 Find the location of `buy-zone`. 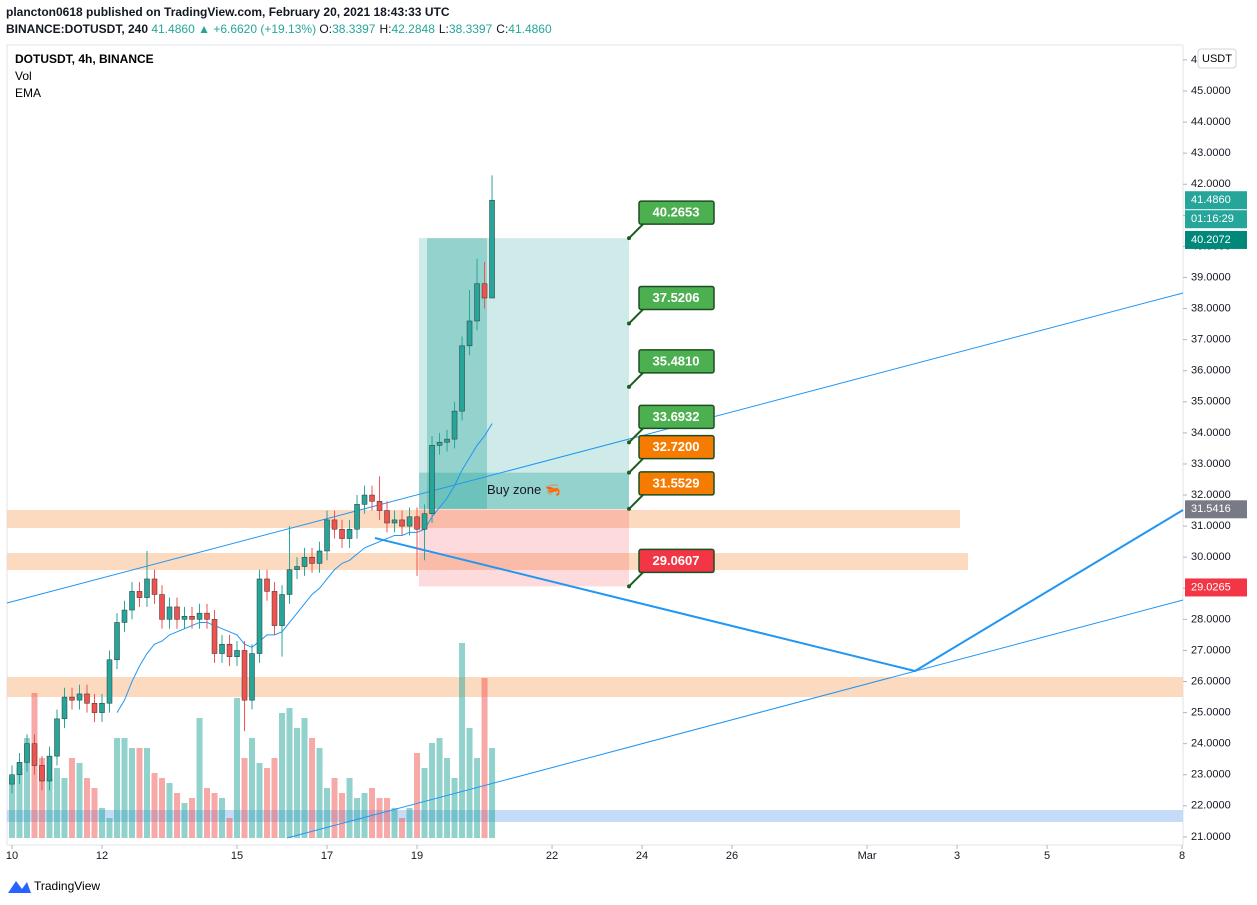

buy-zone is located at coordinates (524, 490).